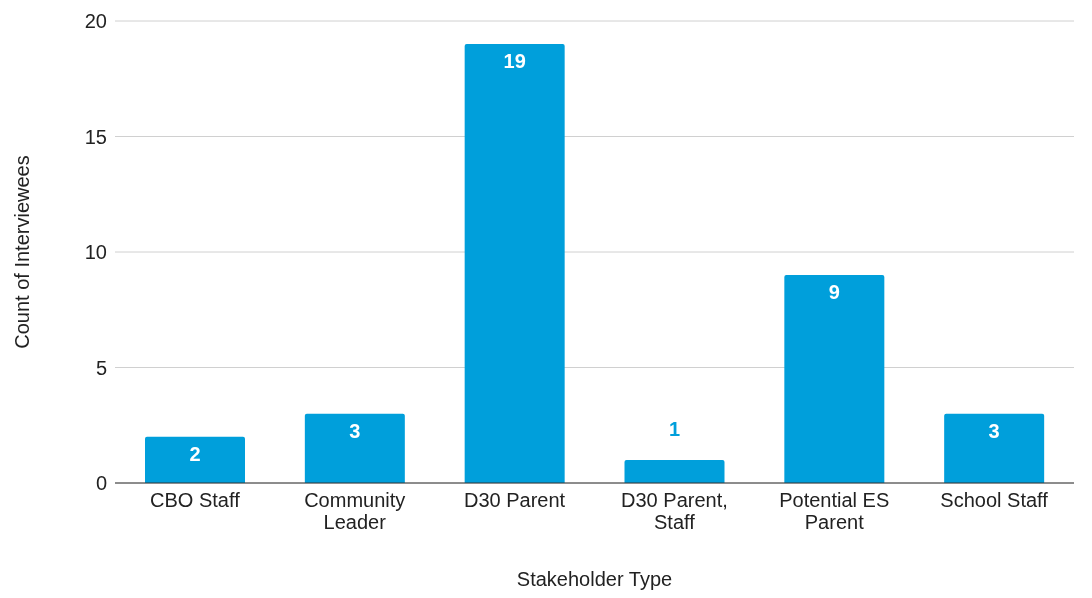 Image resolution: width=1092 pixels, height=598 pixels. I want to click on y-tick-label: 0, so click(101, 483).